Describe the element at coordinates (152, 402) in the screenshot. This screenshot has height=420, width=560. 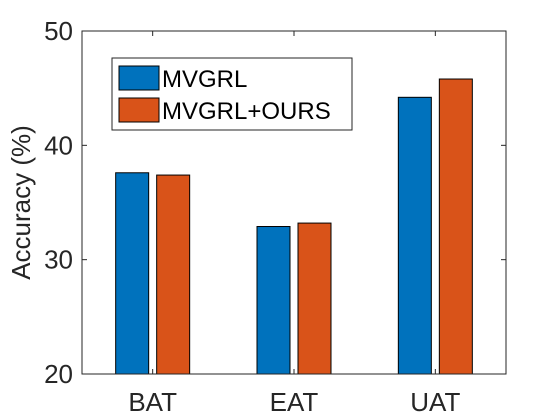
I see `x-tick-label-bat: BAT` at that location.